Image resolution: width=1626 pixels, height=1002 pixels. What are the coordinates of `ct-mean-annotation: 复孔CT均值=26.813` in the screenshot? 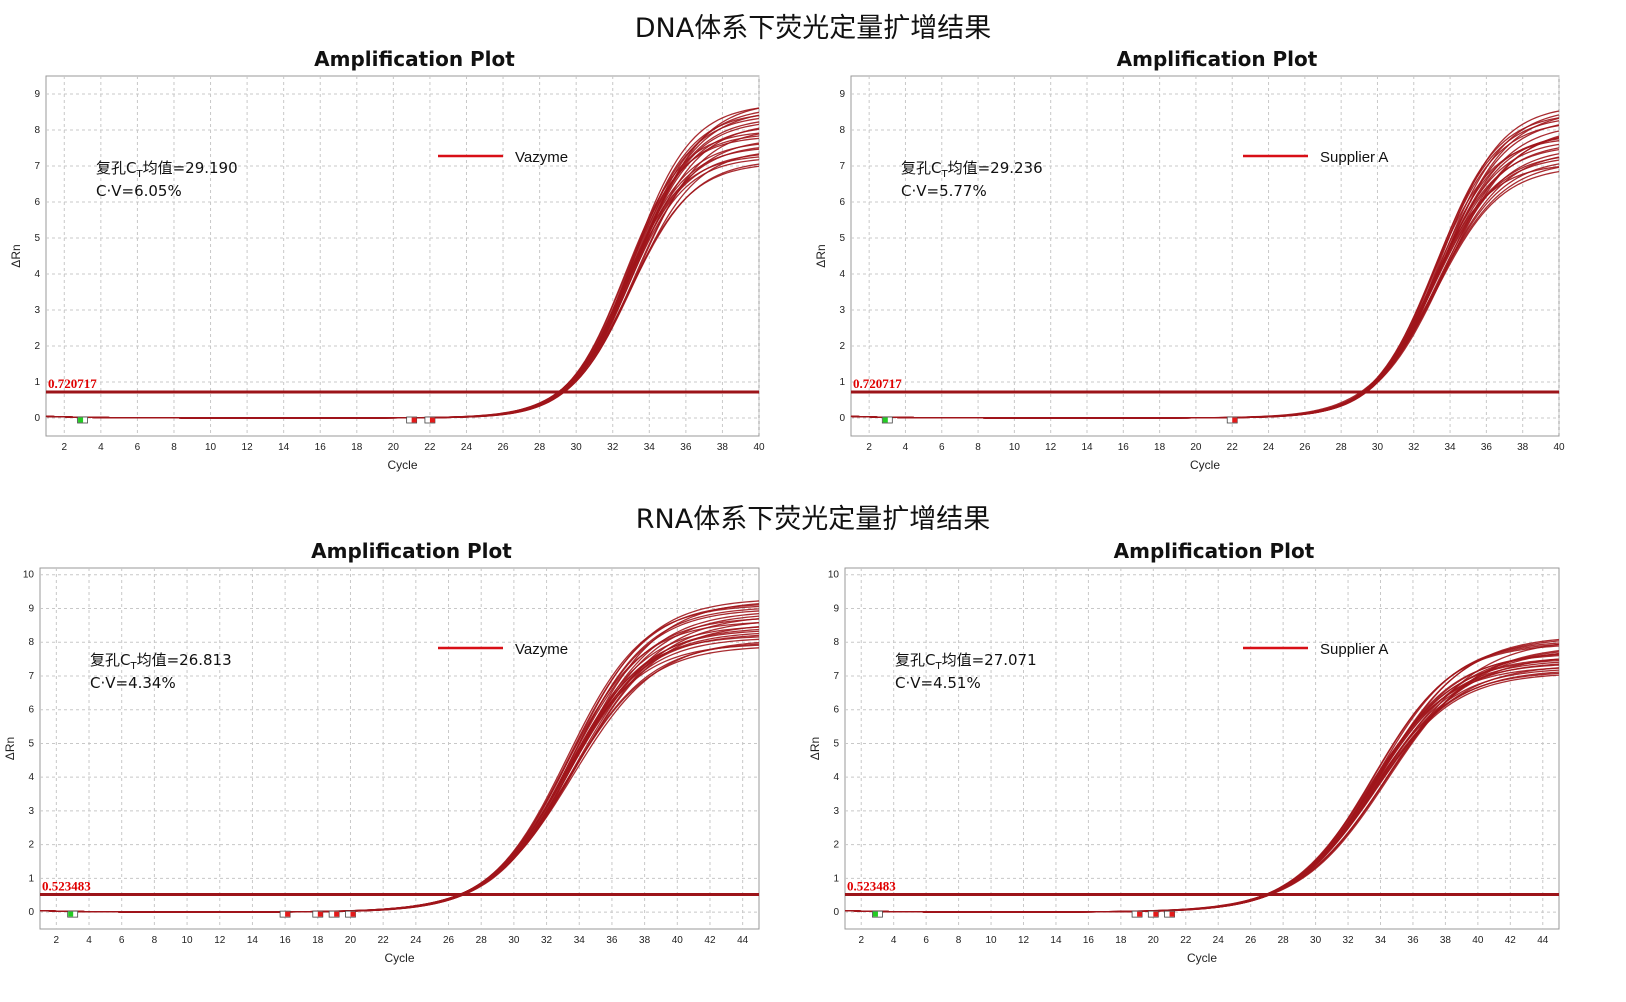 It's located at (161, 661).